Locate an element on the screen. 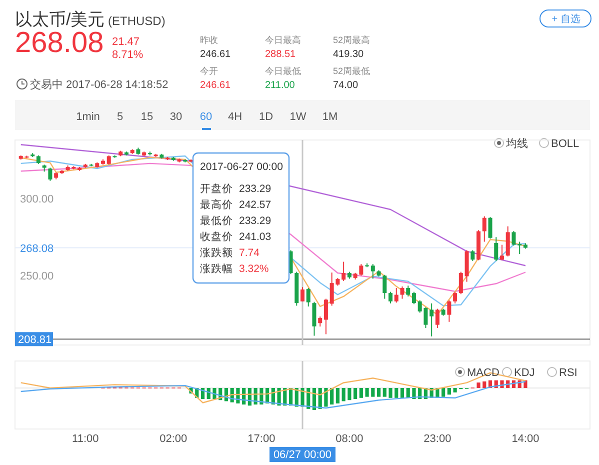 The width and height of the screenshot is (599, 465). text: 419.30 is located at coordinates (348, 54).